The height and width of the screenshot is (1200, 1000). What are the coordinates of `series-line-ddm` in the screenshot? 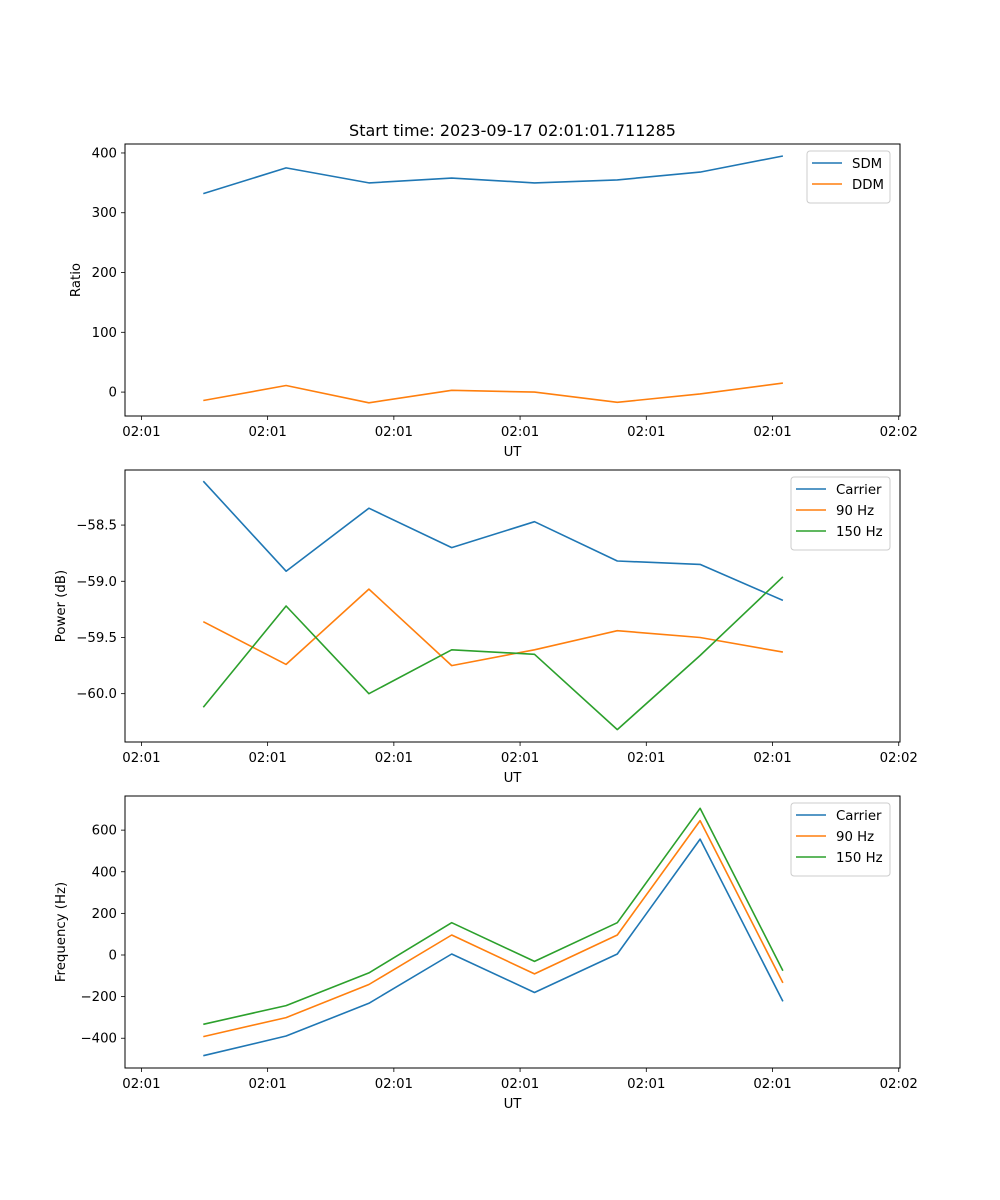 It's located at (493, 393).